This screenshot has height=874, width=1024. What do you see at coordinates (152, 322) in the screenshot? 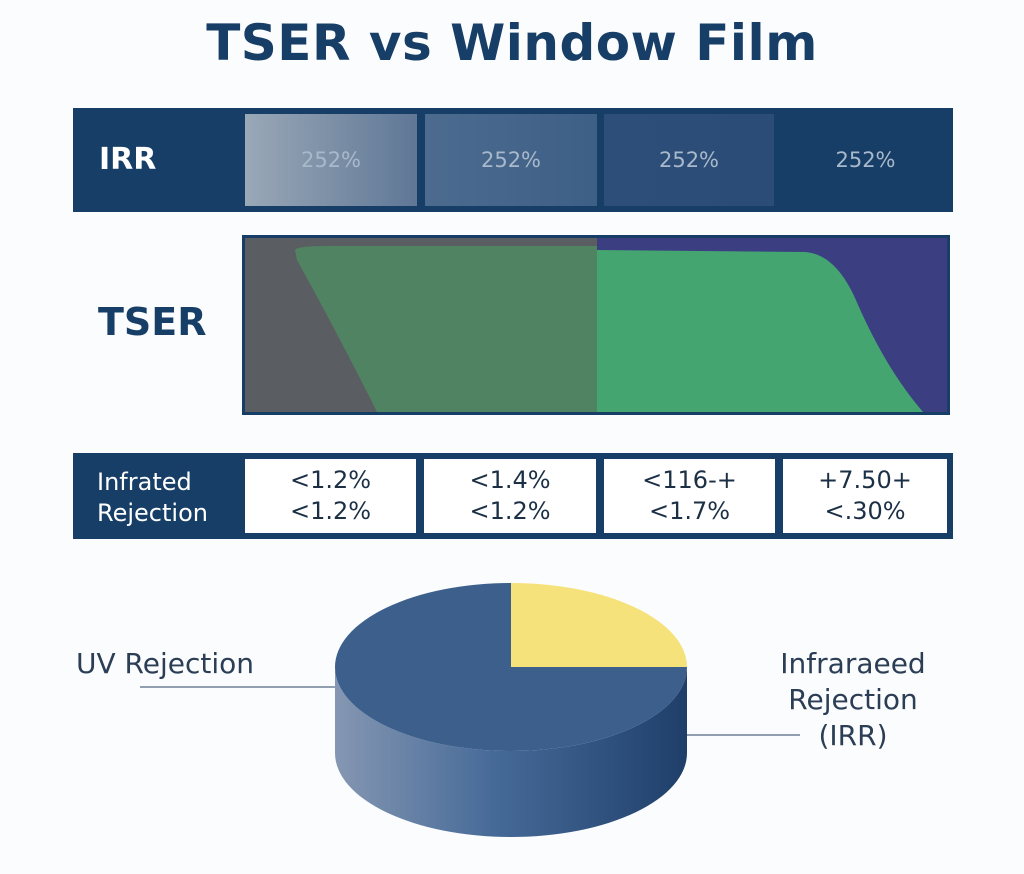
I see `tser-row-label: TSER` at bounding box center [152, 322].